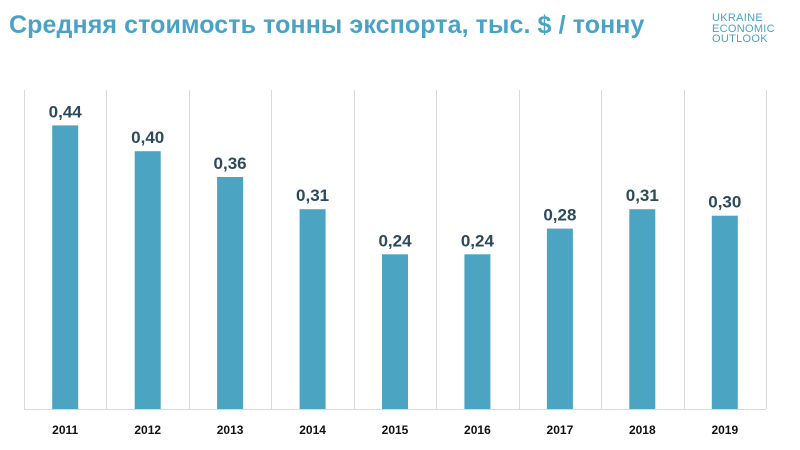  What do you see at coordinates (724, 312) in the screenshot?
I see `bar-2019` at bounding box center [724, 312].